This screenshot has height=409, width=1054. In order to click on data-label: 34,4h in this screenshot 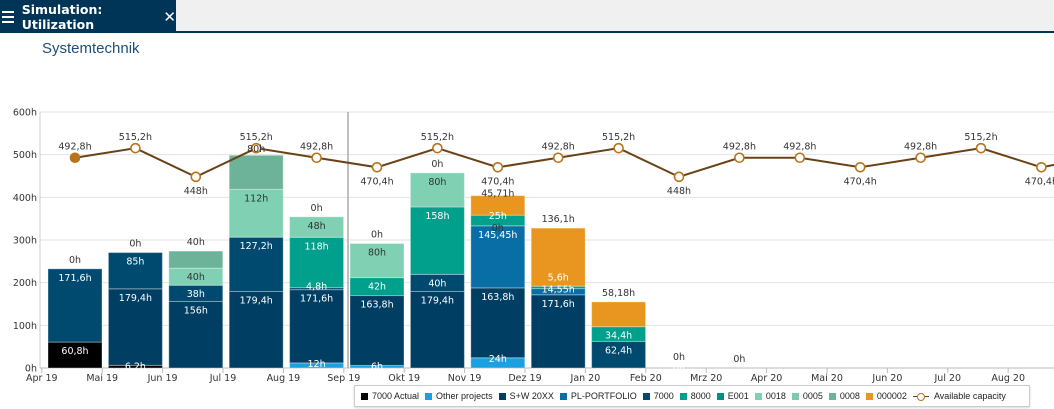, I will do `click(618, 336)`.